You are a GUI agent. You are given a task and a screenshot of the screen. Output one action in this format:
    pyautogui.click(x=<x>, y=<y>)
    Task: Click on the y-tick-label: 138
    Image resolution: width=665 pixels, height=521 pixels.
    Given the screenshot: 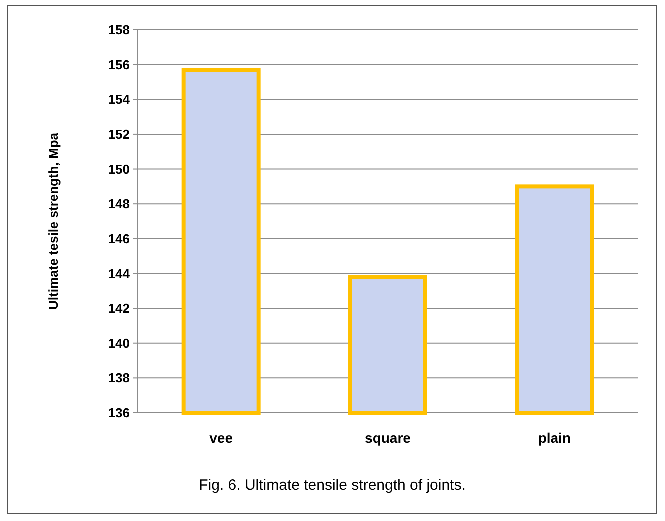 What is the action you would take?
    pyautogui.click(x=119, y=378)
    